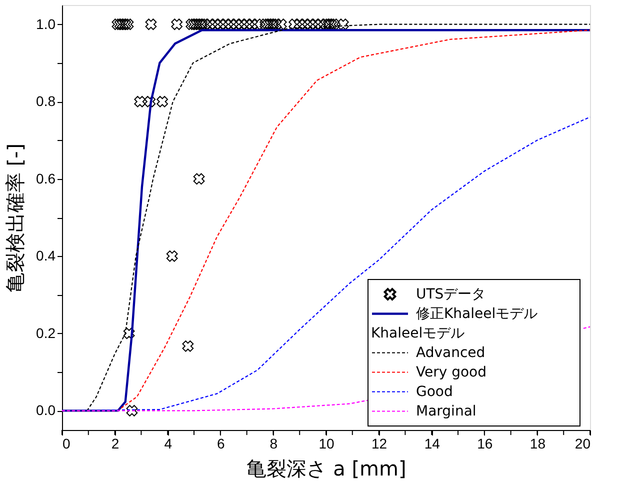  What do you see at coordinates (46, 178) in the screenshot?
I see `y-tick-label: 0.6` at bounding box center [46, 178].